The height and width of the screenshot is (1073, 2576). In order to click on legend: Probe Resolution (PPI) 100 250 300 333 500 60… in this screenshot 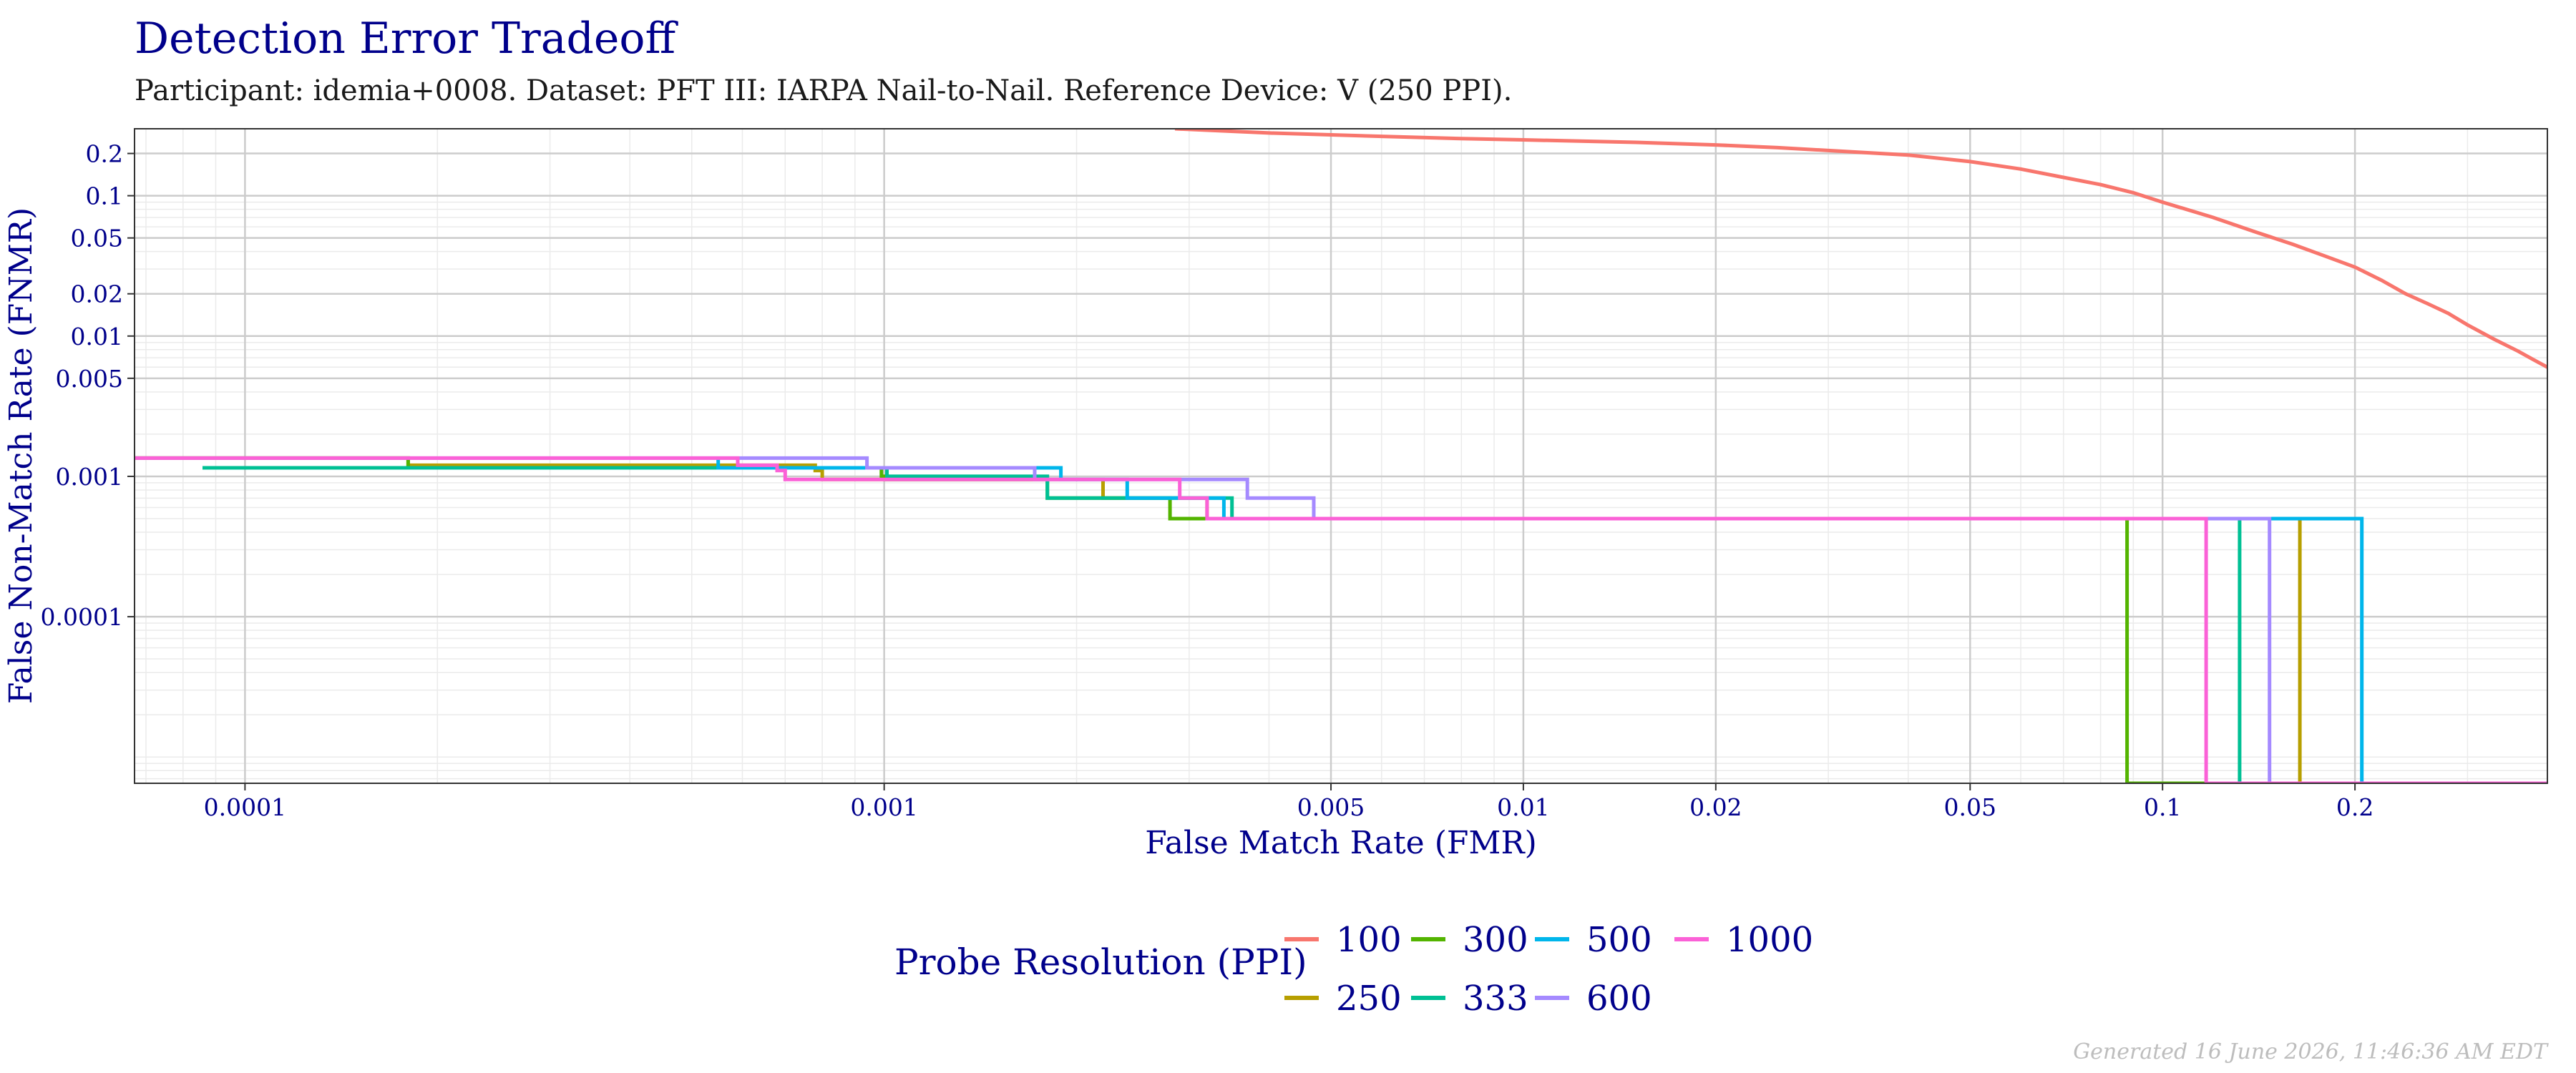, I will do `click(1353, 969)`.